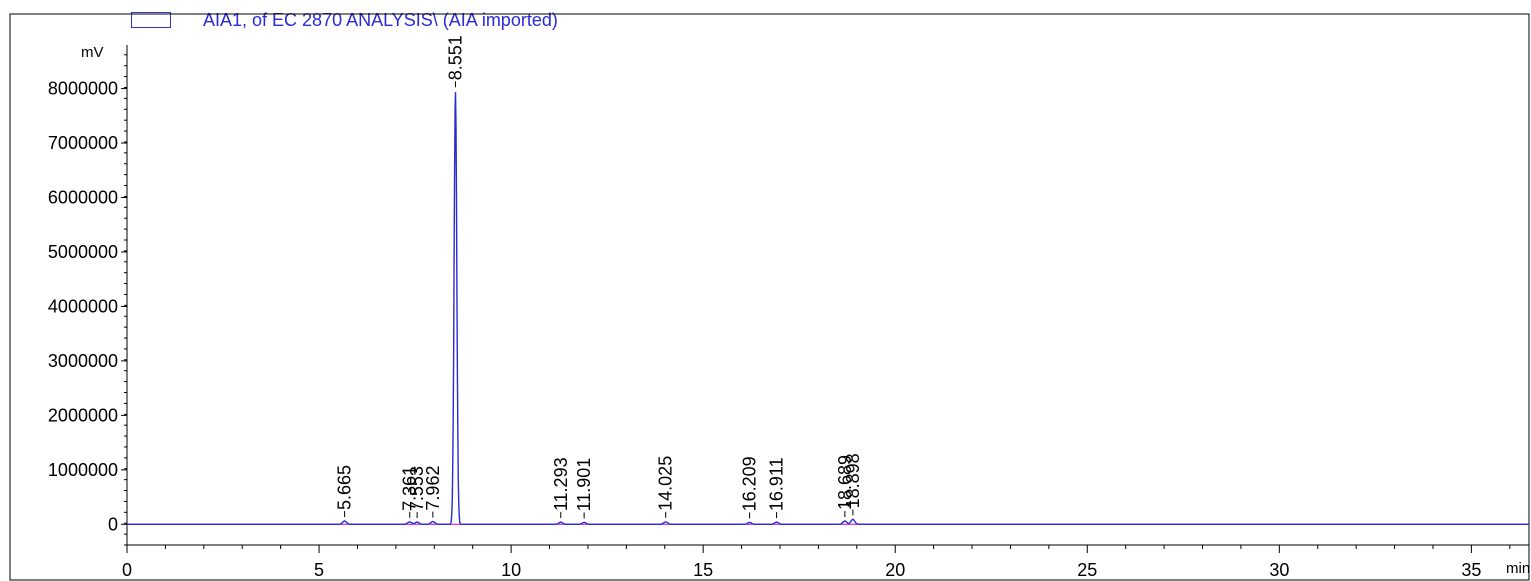 This screenshot has height=581, width=1531. Describe the element at coordinates (1279, 570) in the screenshot. I see `x-tick-label: 30` at that location.